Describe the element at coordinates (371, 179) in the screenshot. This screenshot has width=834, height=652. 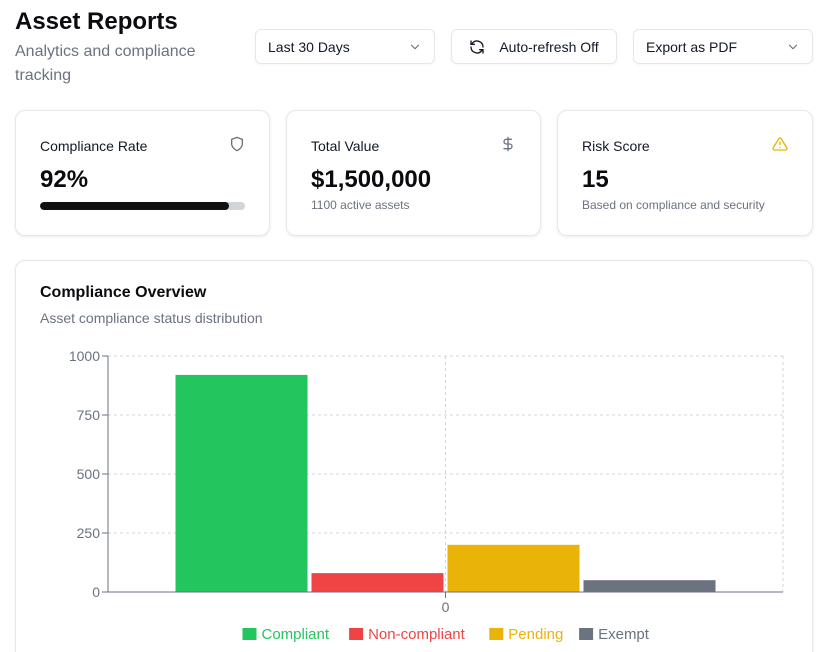
I see `total-value-value: $1,500,000` at that location.